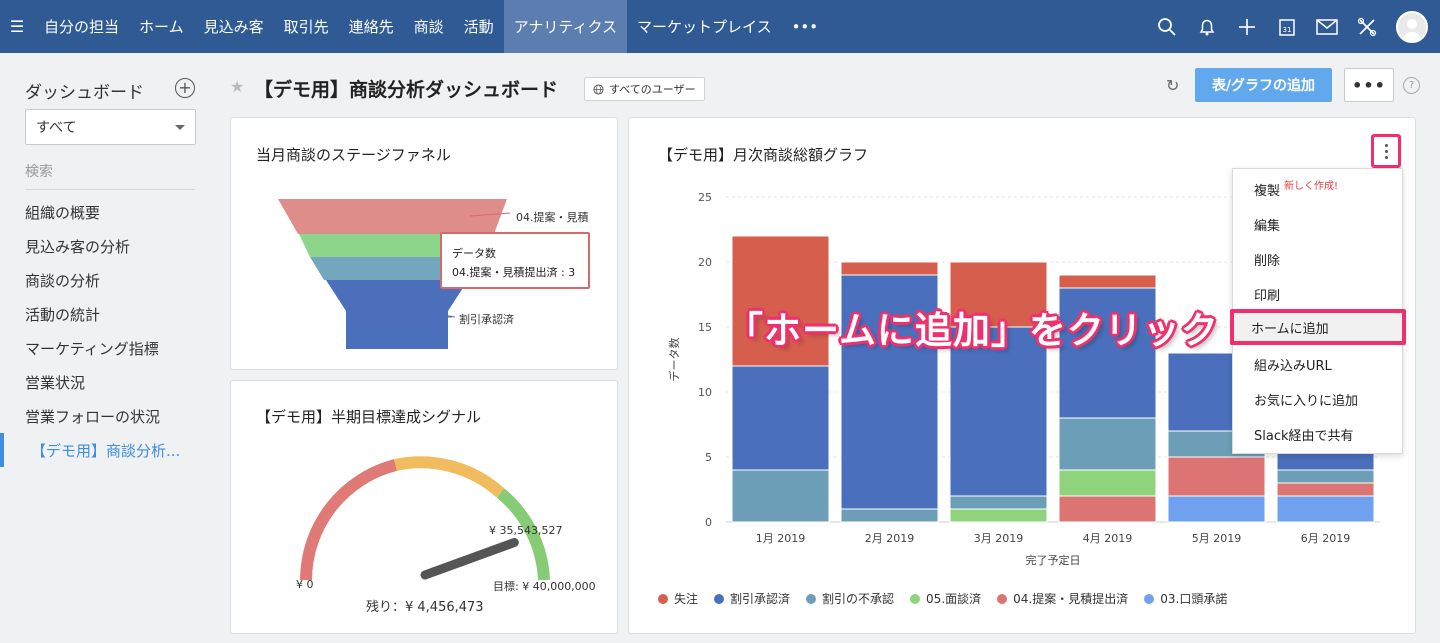 This screenshot has width=1440, height=643. I want to click on menu-item: お気に入りに追加, so click(1318, 399).